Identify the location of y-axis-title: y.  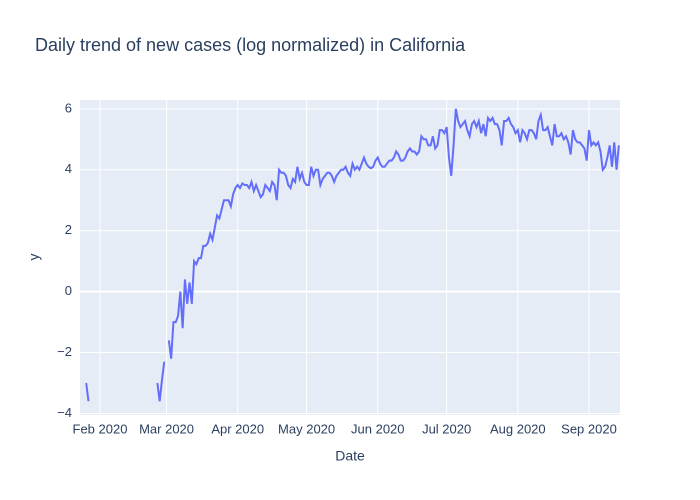
(34, 257).